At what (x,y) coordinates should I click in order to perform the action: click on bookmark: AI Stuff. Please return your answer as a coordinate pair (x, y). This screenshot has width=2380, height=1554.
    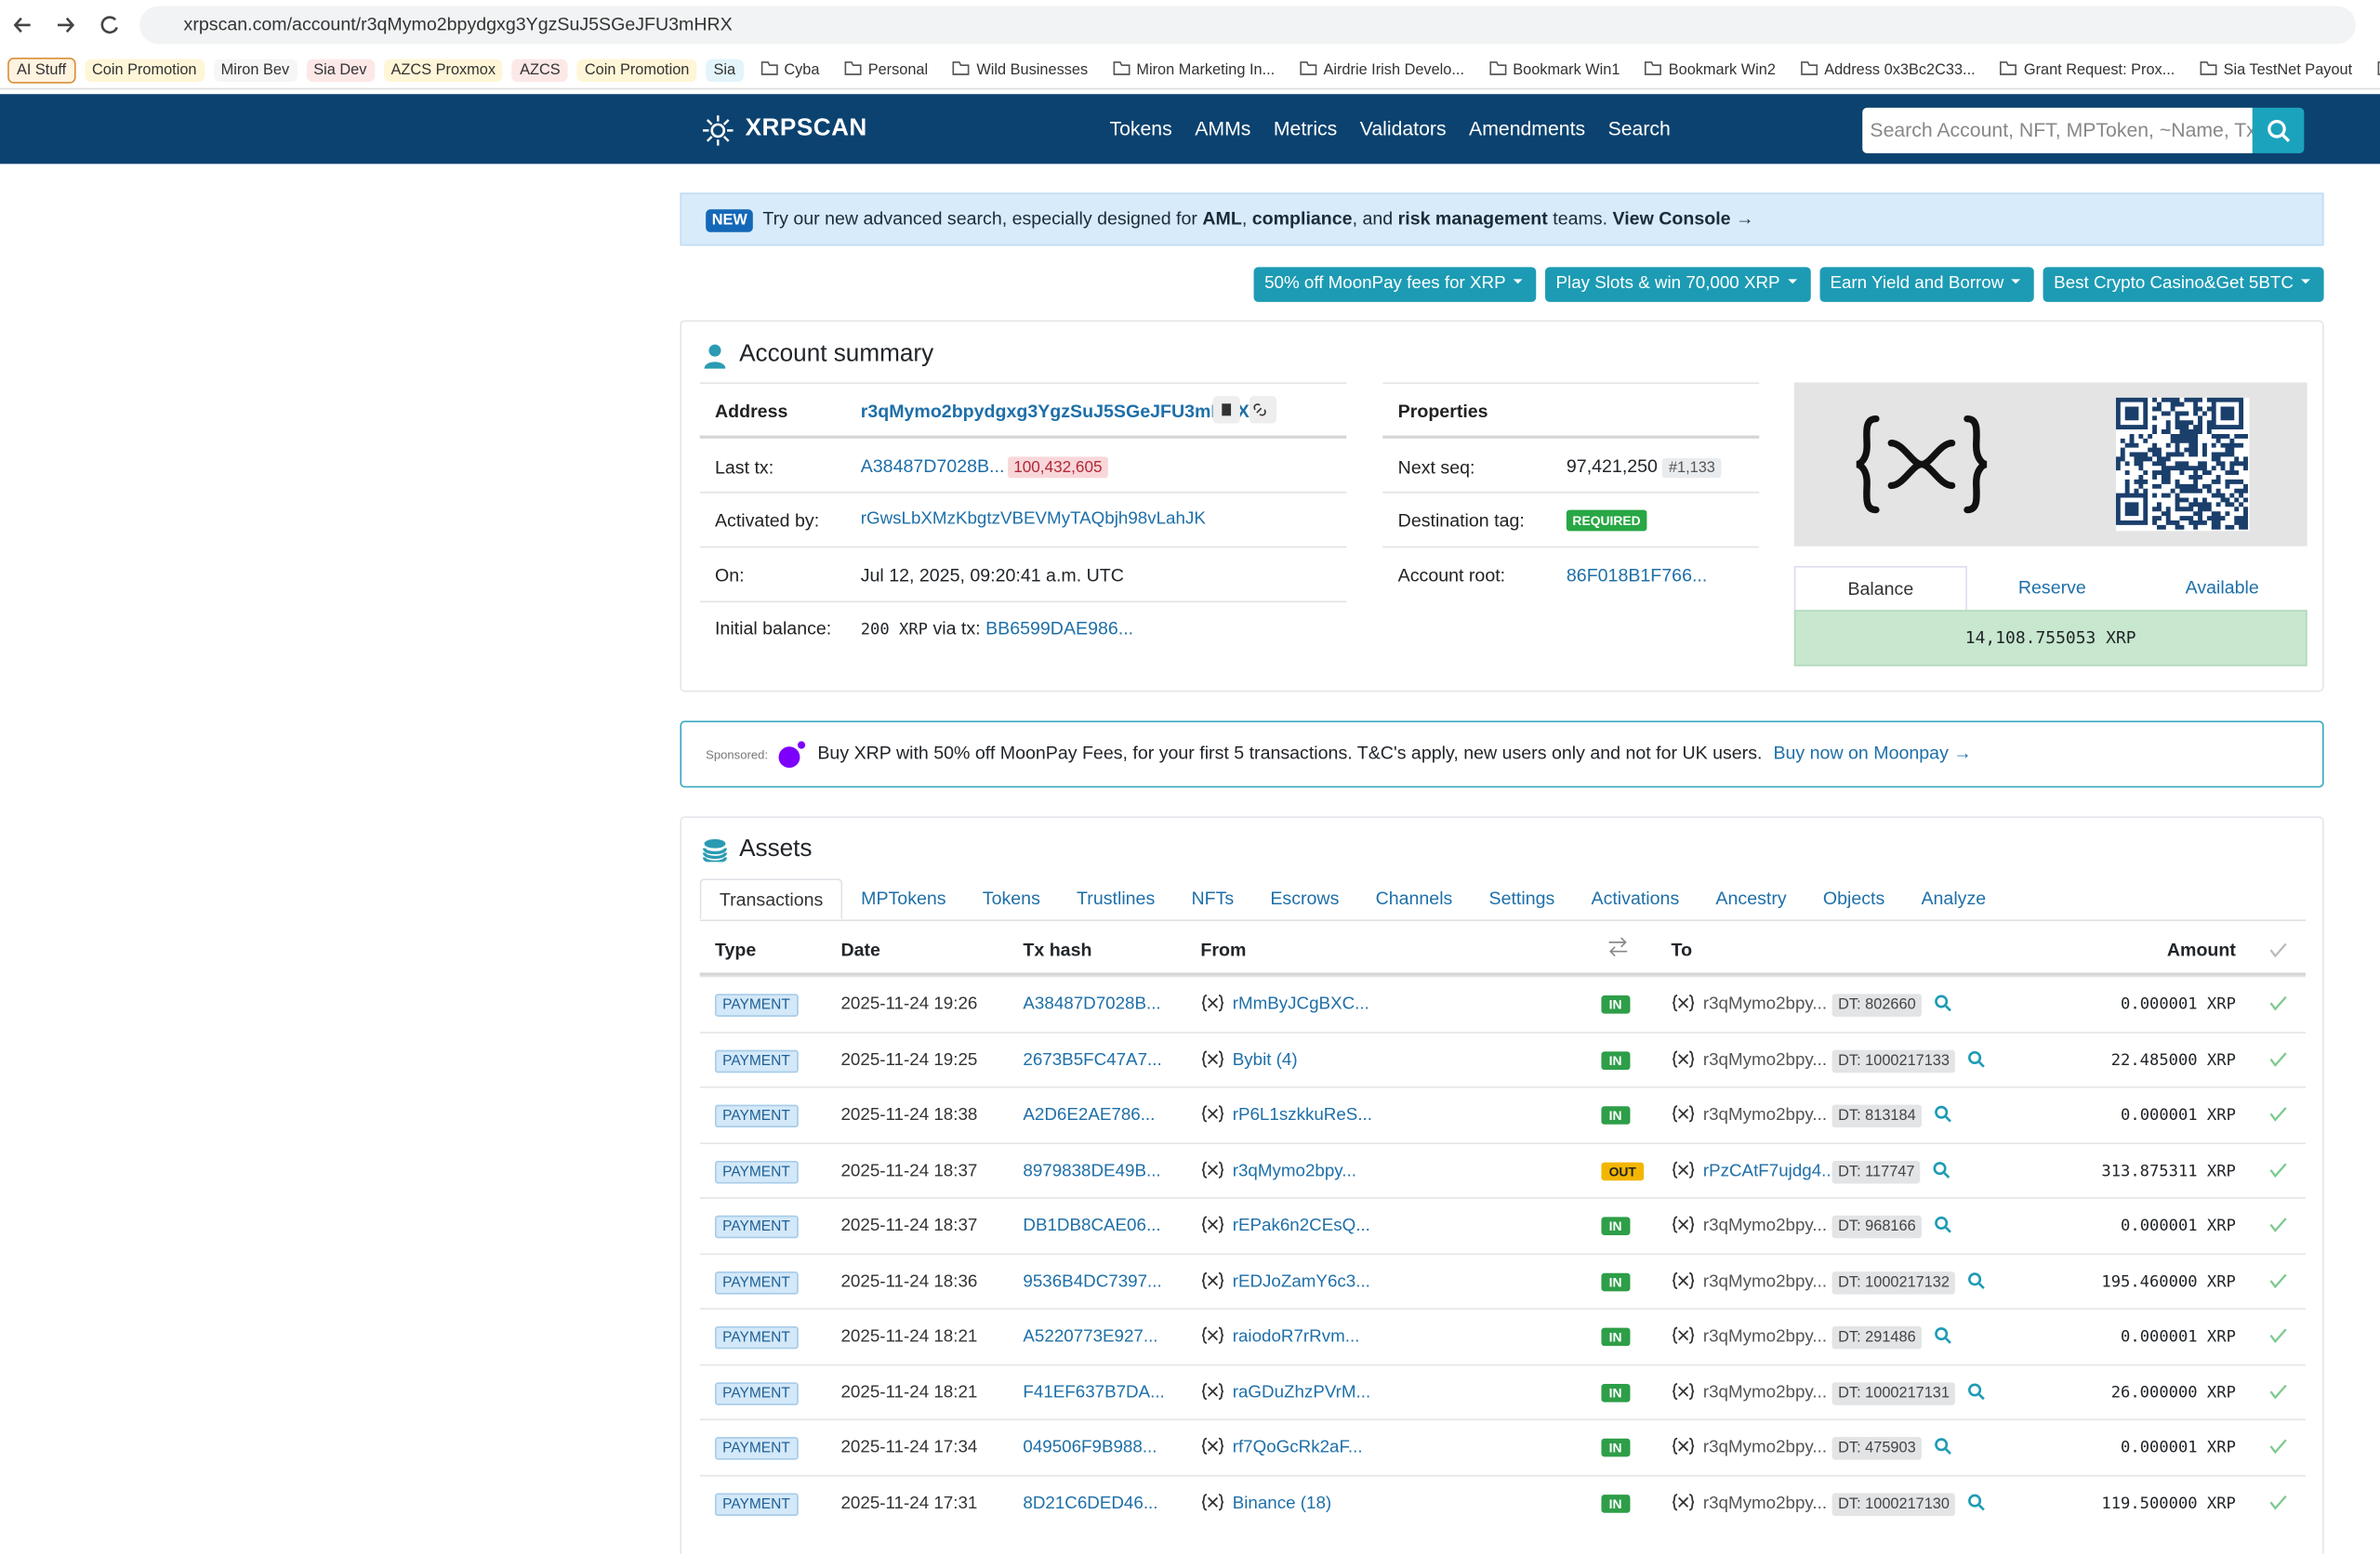
    Looking at the image, I should click on (41, 70).